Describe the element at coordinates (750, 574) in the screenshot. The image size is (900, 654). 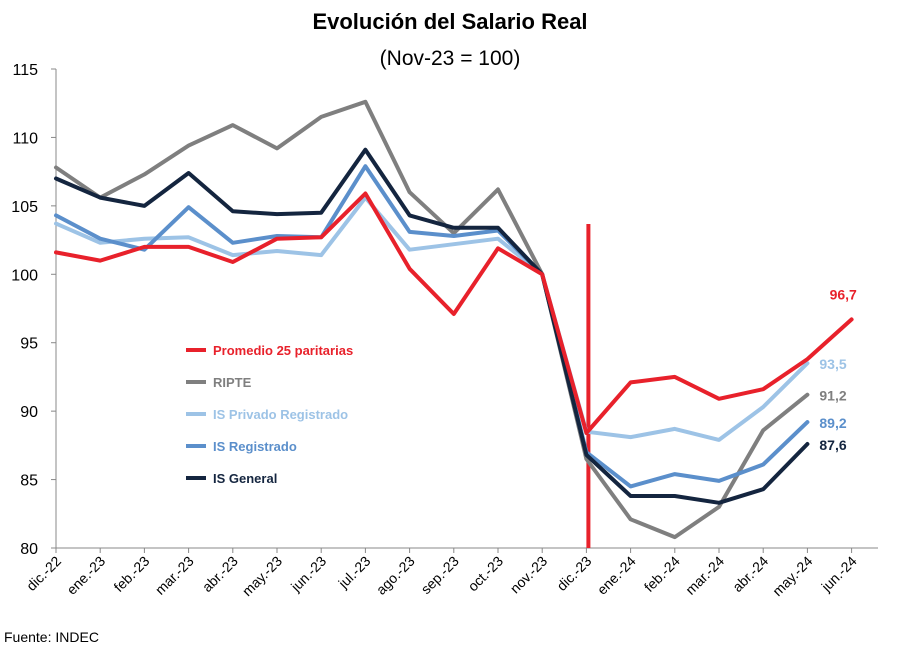
I see `x-tick-label: abr.-24` at that location.